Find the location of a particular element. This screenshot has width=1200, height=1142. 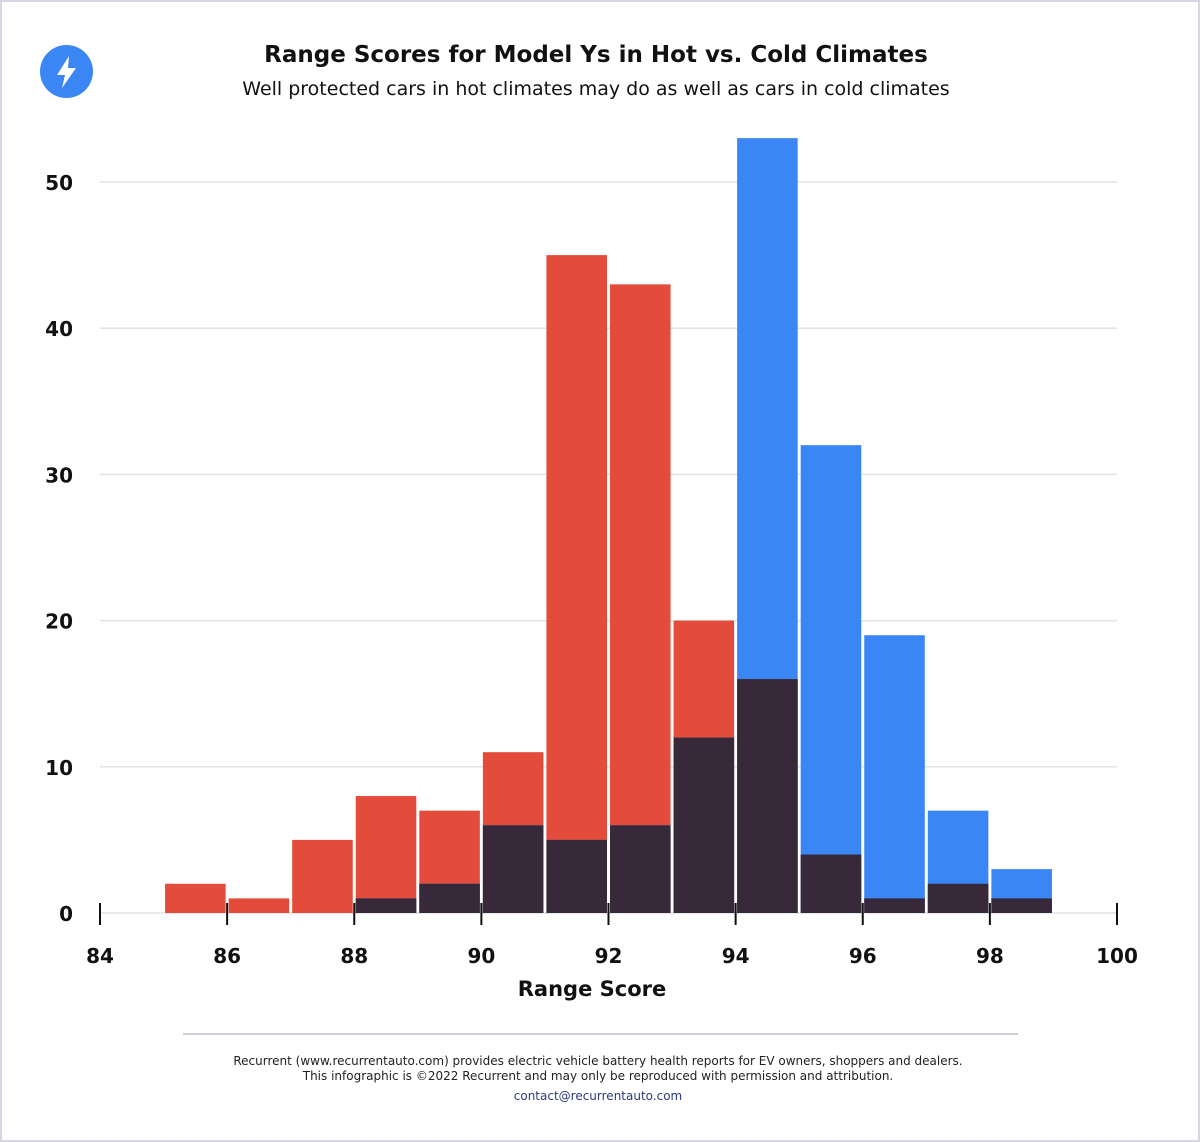

x-tick-label: 98 is located at coordinates (990, 956).